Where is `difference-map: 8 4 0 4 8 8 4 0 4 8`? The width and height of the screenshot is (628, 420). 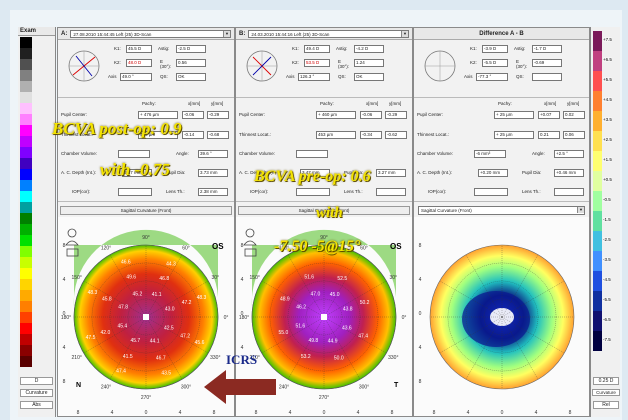 difference-map: 8 4 0 4 8 8 4 0 4 8 is located at coordinates (501, 316).